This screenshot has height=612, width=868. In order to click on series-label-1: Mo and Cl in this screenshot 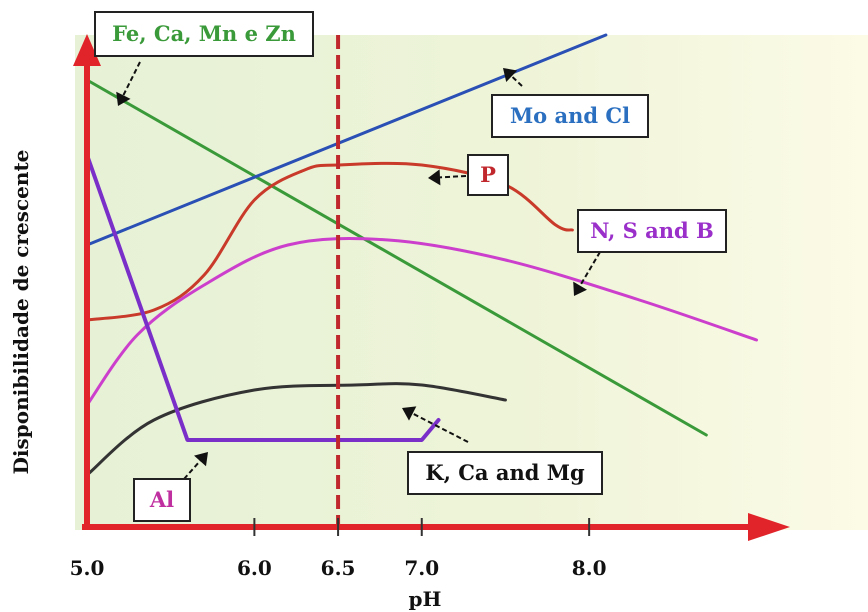, I will do `click(570, 103)`.